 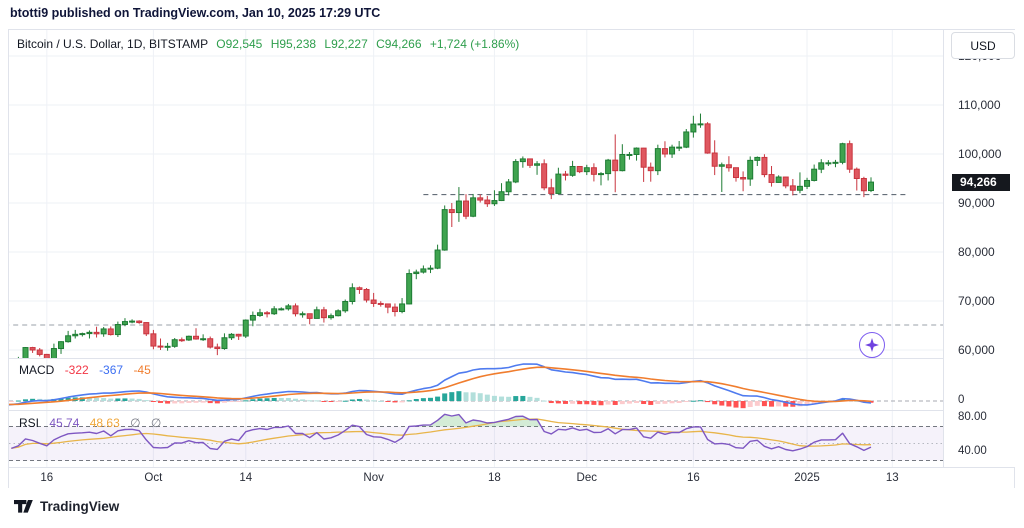 I want to click on ohlc-close: C94,266, so click(x=399, y=44).